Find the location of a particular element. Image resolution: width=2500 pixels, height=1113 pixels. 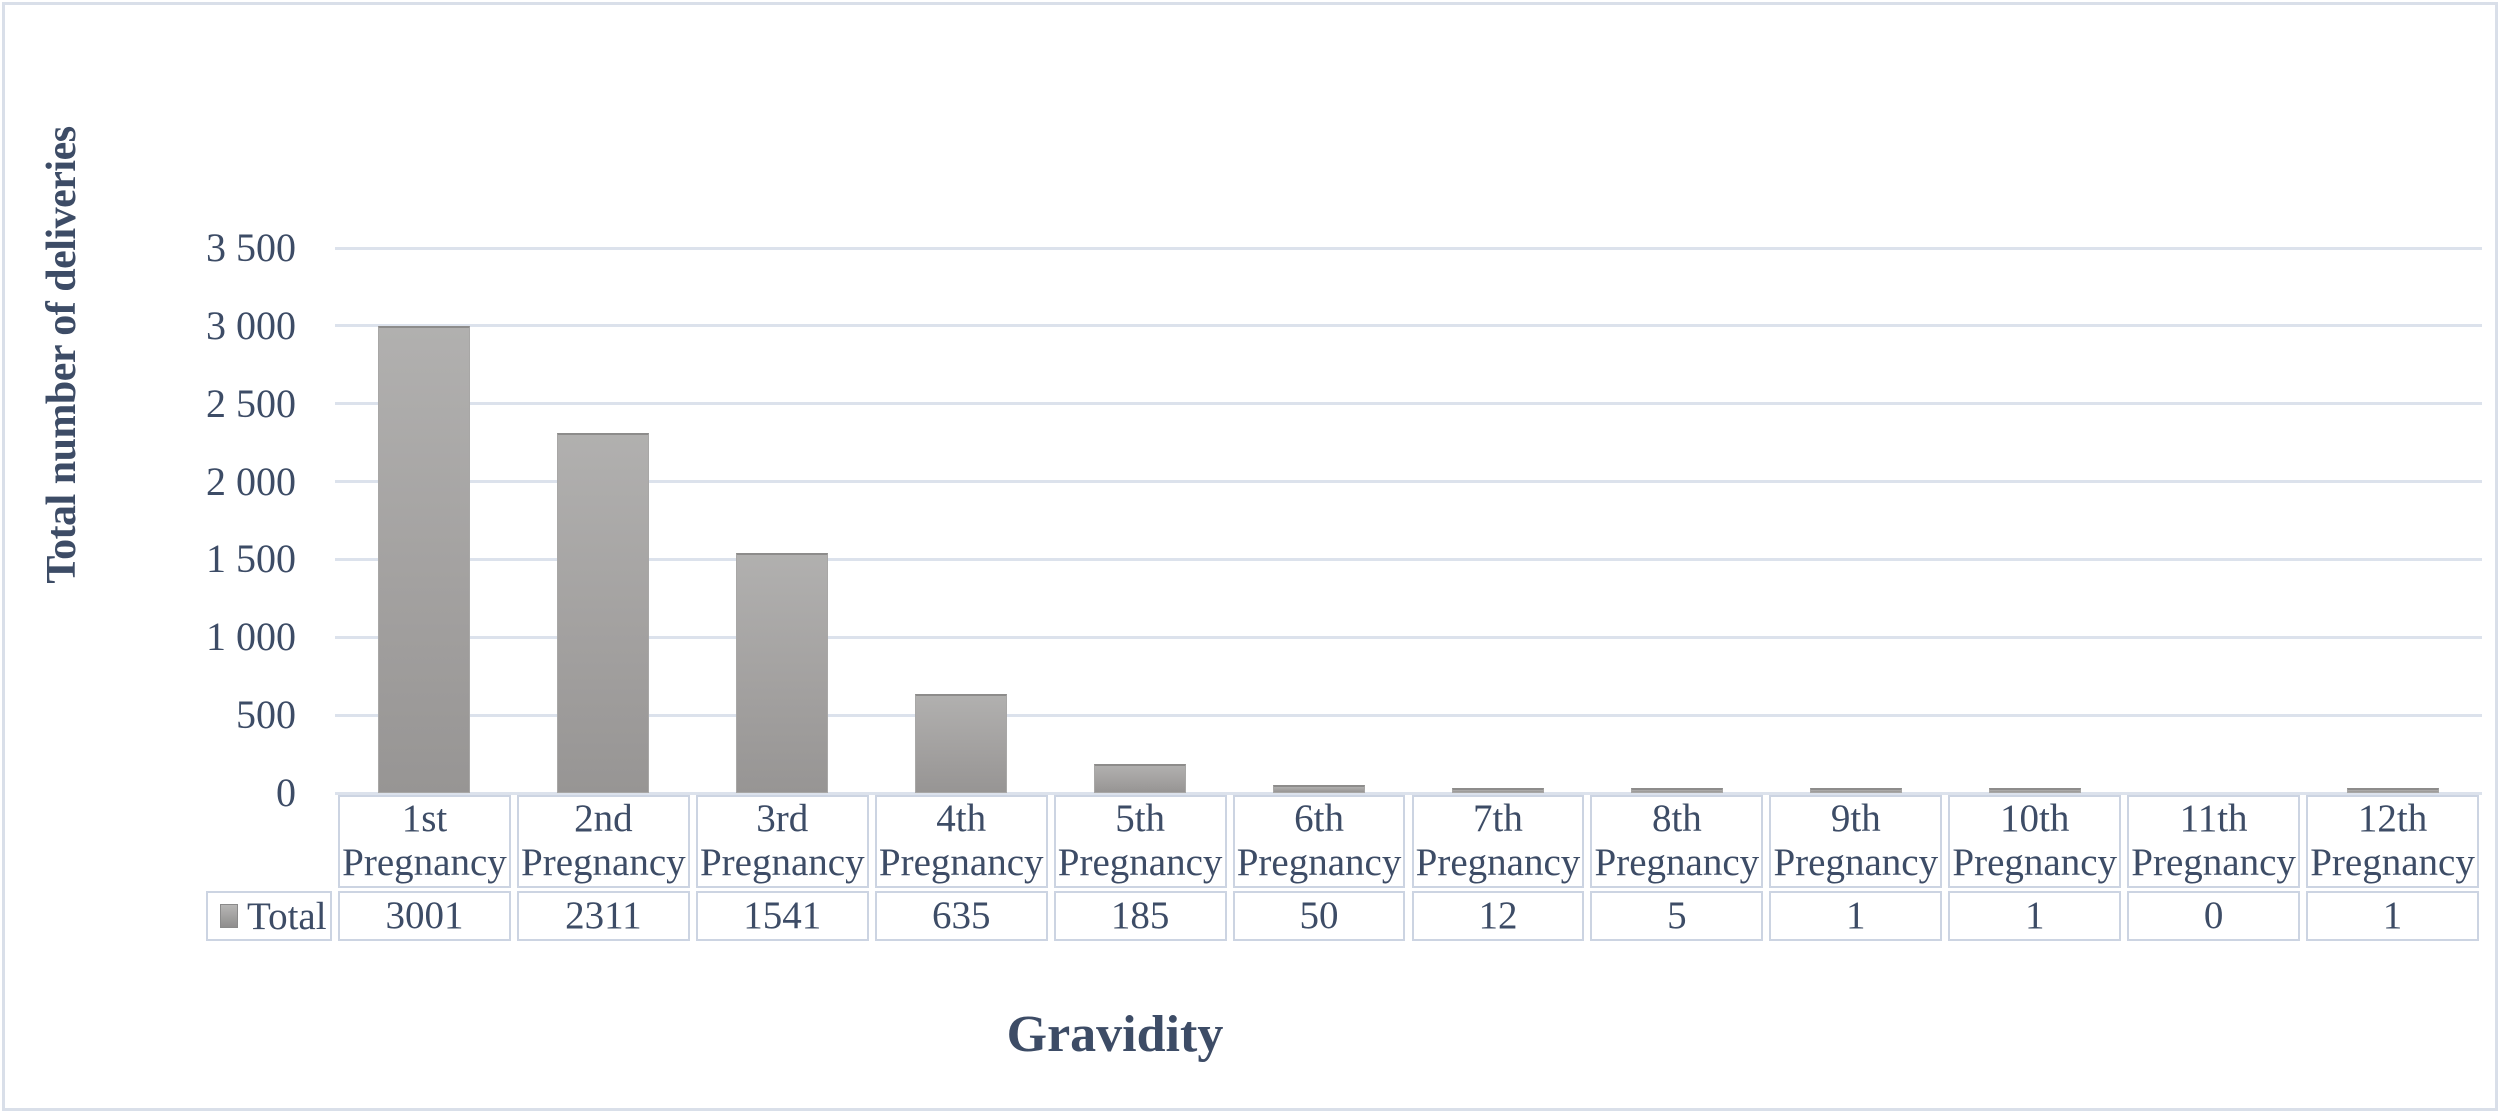

y-axis-title: Total number of deliveries is located at coordinates (62, 355).